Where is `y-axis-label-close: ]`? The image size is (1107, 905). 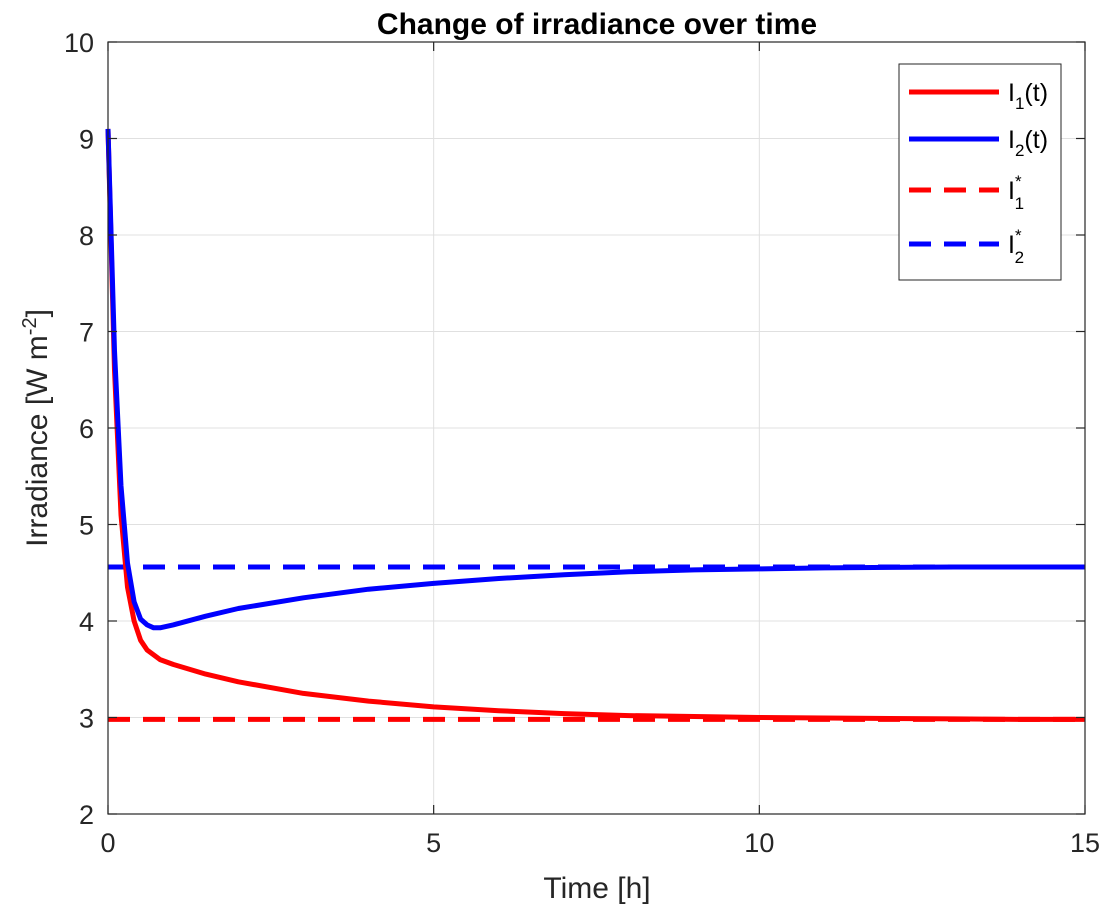 y-axis-label-close: ] is located at coordinates (37, 313).